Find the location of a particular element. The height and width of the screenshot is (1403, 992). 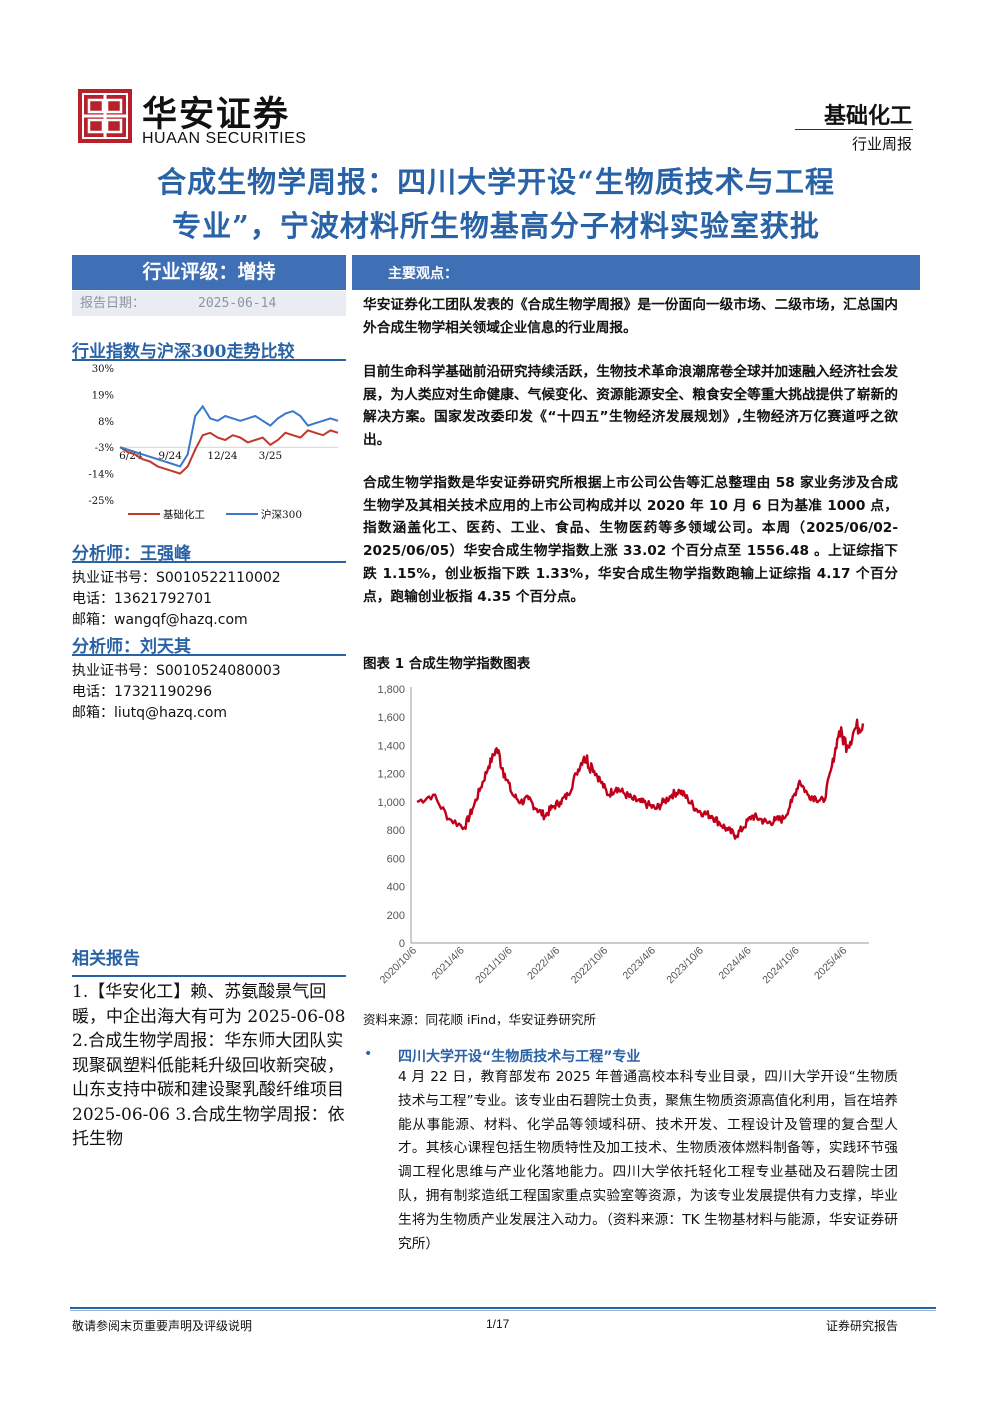

report-date-row: 报告日期： 2025-06-14 is located at coordinates (209, 303).